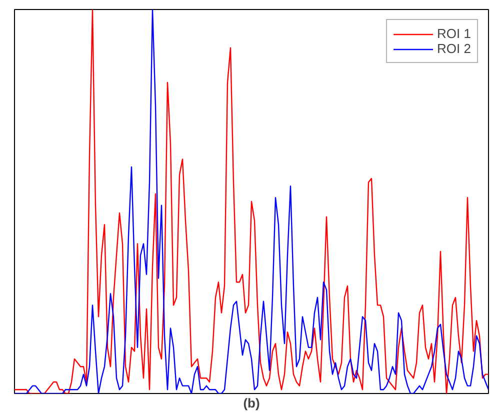 The width and height of the screenshot is (490, 413). I want to click on legend-label: ROI 1, so click(454, 33).